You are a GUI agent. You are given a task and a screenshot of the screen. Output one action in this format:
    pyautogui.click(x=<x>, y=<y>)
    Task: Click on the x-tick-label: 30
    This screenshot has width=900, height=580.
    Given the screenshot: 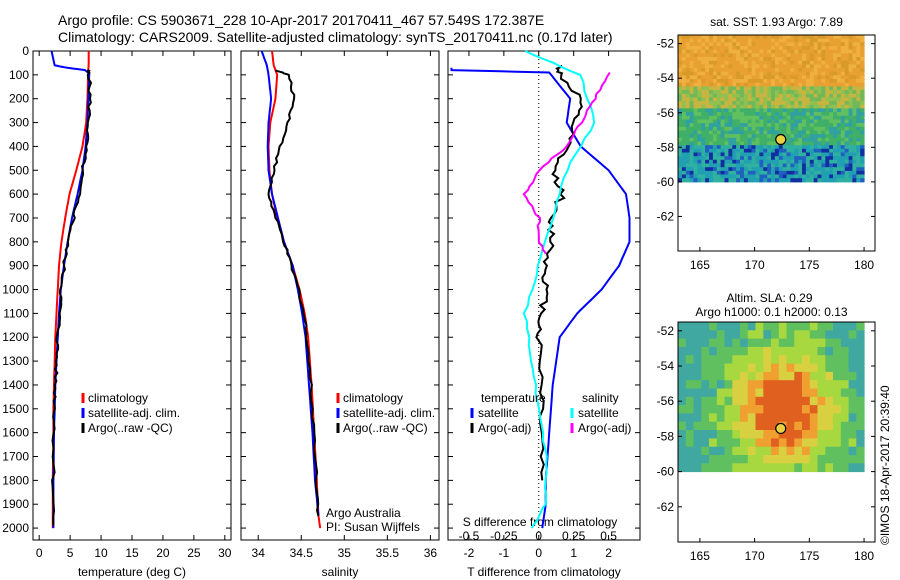 What is the action you would take?
    pyautogui.click(x=225, y=553)
    